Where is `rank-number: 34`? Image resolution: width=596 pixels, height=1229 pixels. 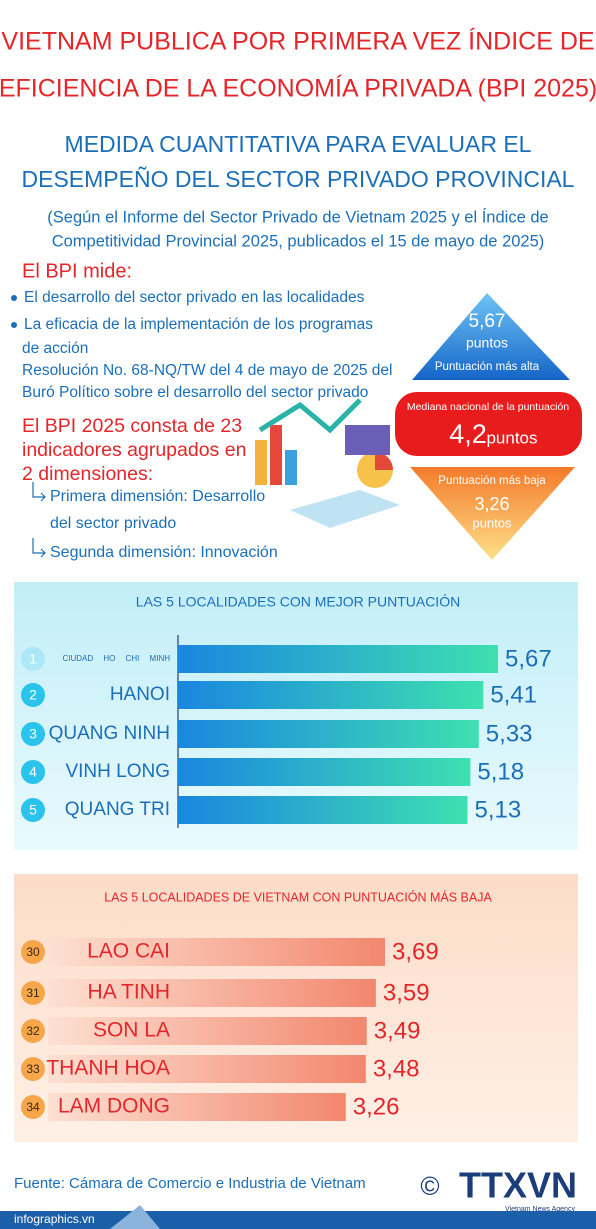
rank-number: 34 is located at coordinates (33, 1107).